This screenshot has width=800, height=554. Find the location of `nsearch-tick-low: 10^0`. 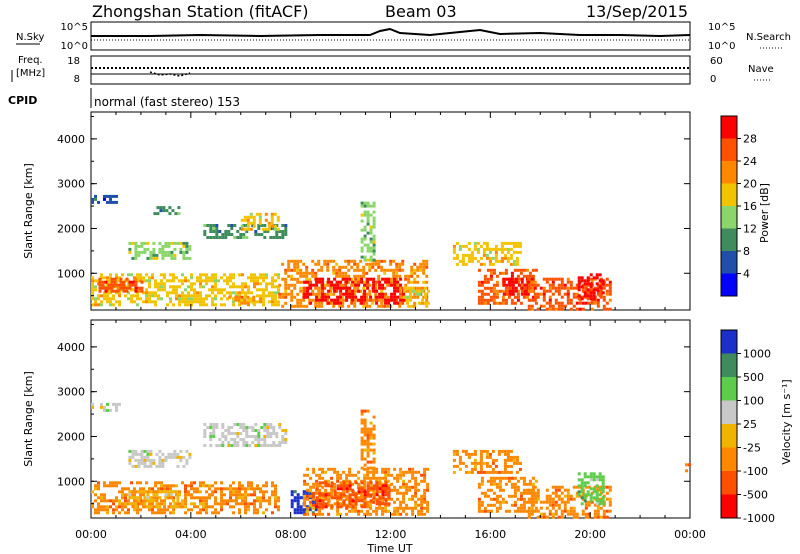

nsearch-tick-low: 10^0 is located at coordinates (721, 46).